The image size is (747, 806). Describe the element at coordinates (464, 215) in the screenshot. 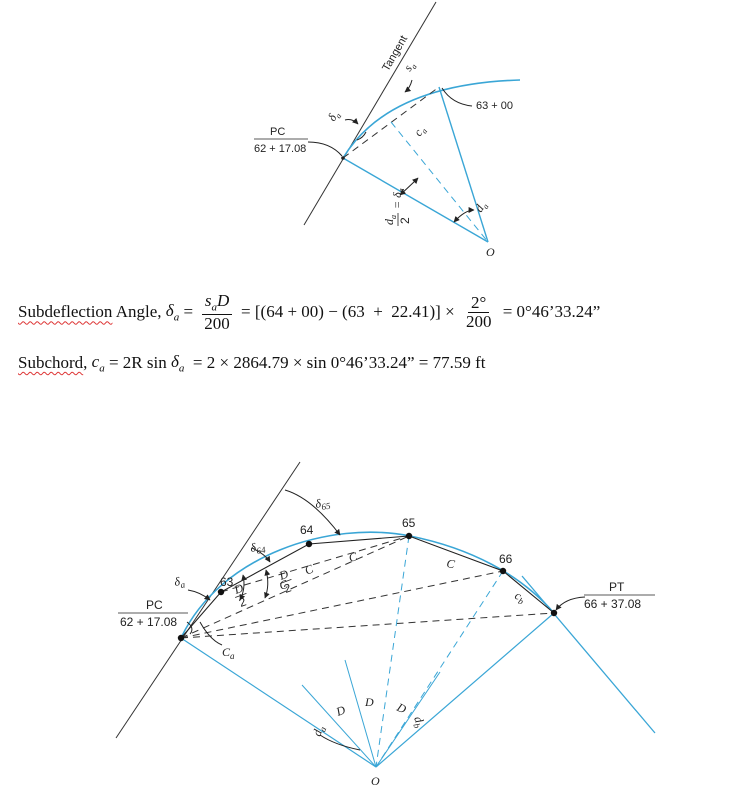

I see `da-angle-arc` at that location.